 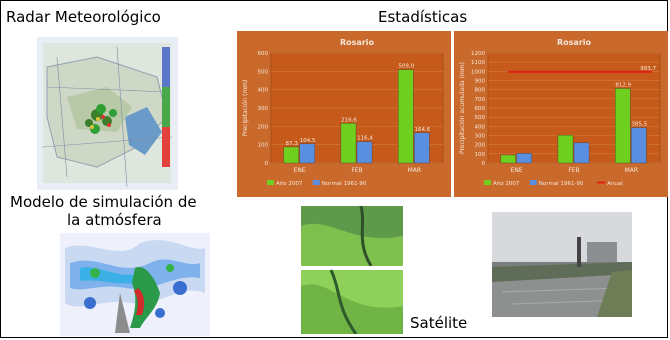 What do you see at coordinates (480, 91) in the screenshot?
I see `y-tick-label: 800` at bounding box center [480, 91].